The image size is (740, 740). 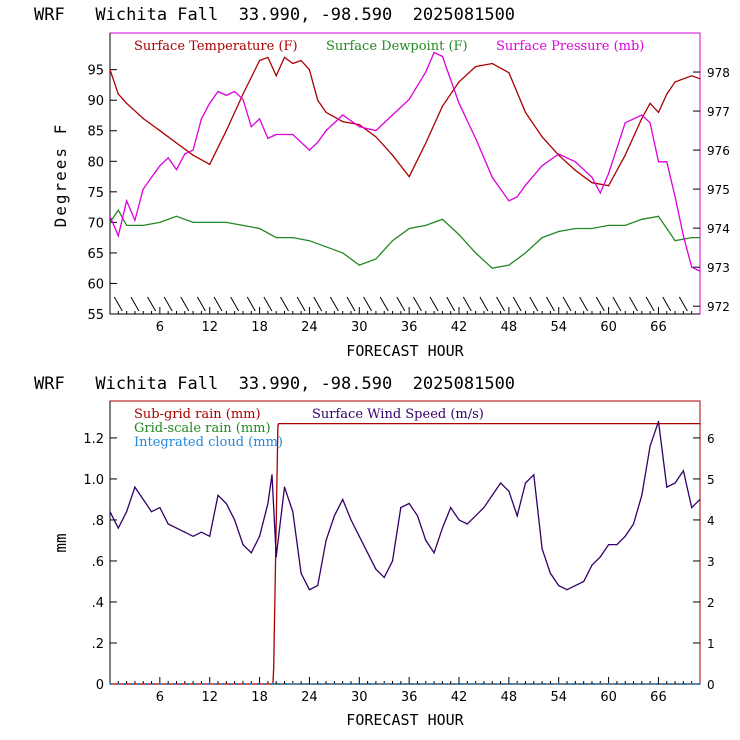 I want to click on panel1-xtick-label-12: 12, so click(x=209, y=327).